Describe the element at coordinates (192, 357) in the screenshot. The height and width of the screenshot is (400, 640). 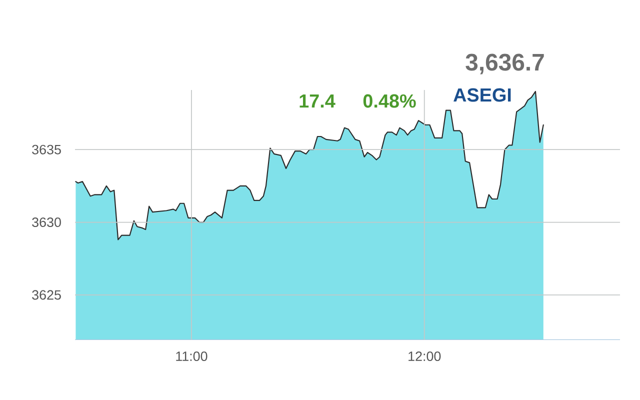
I see `x-tick-label: 11:00` at that location.